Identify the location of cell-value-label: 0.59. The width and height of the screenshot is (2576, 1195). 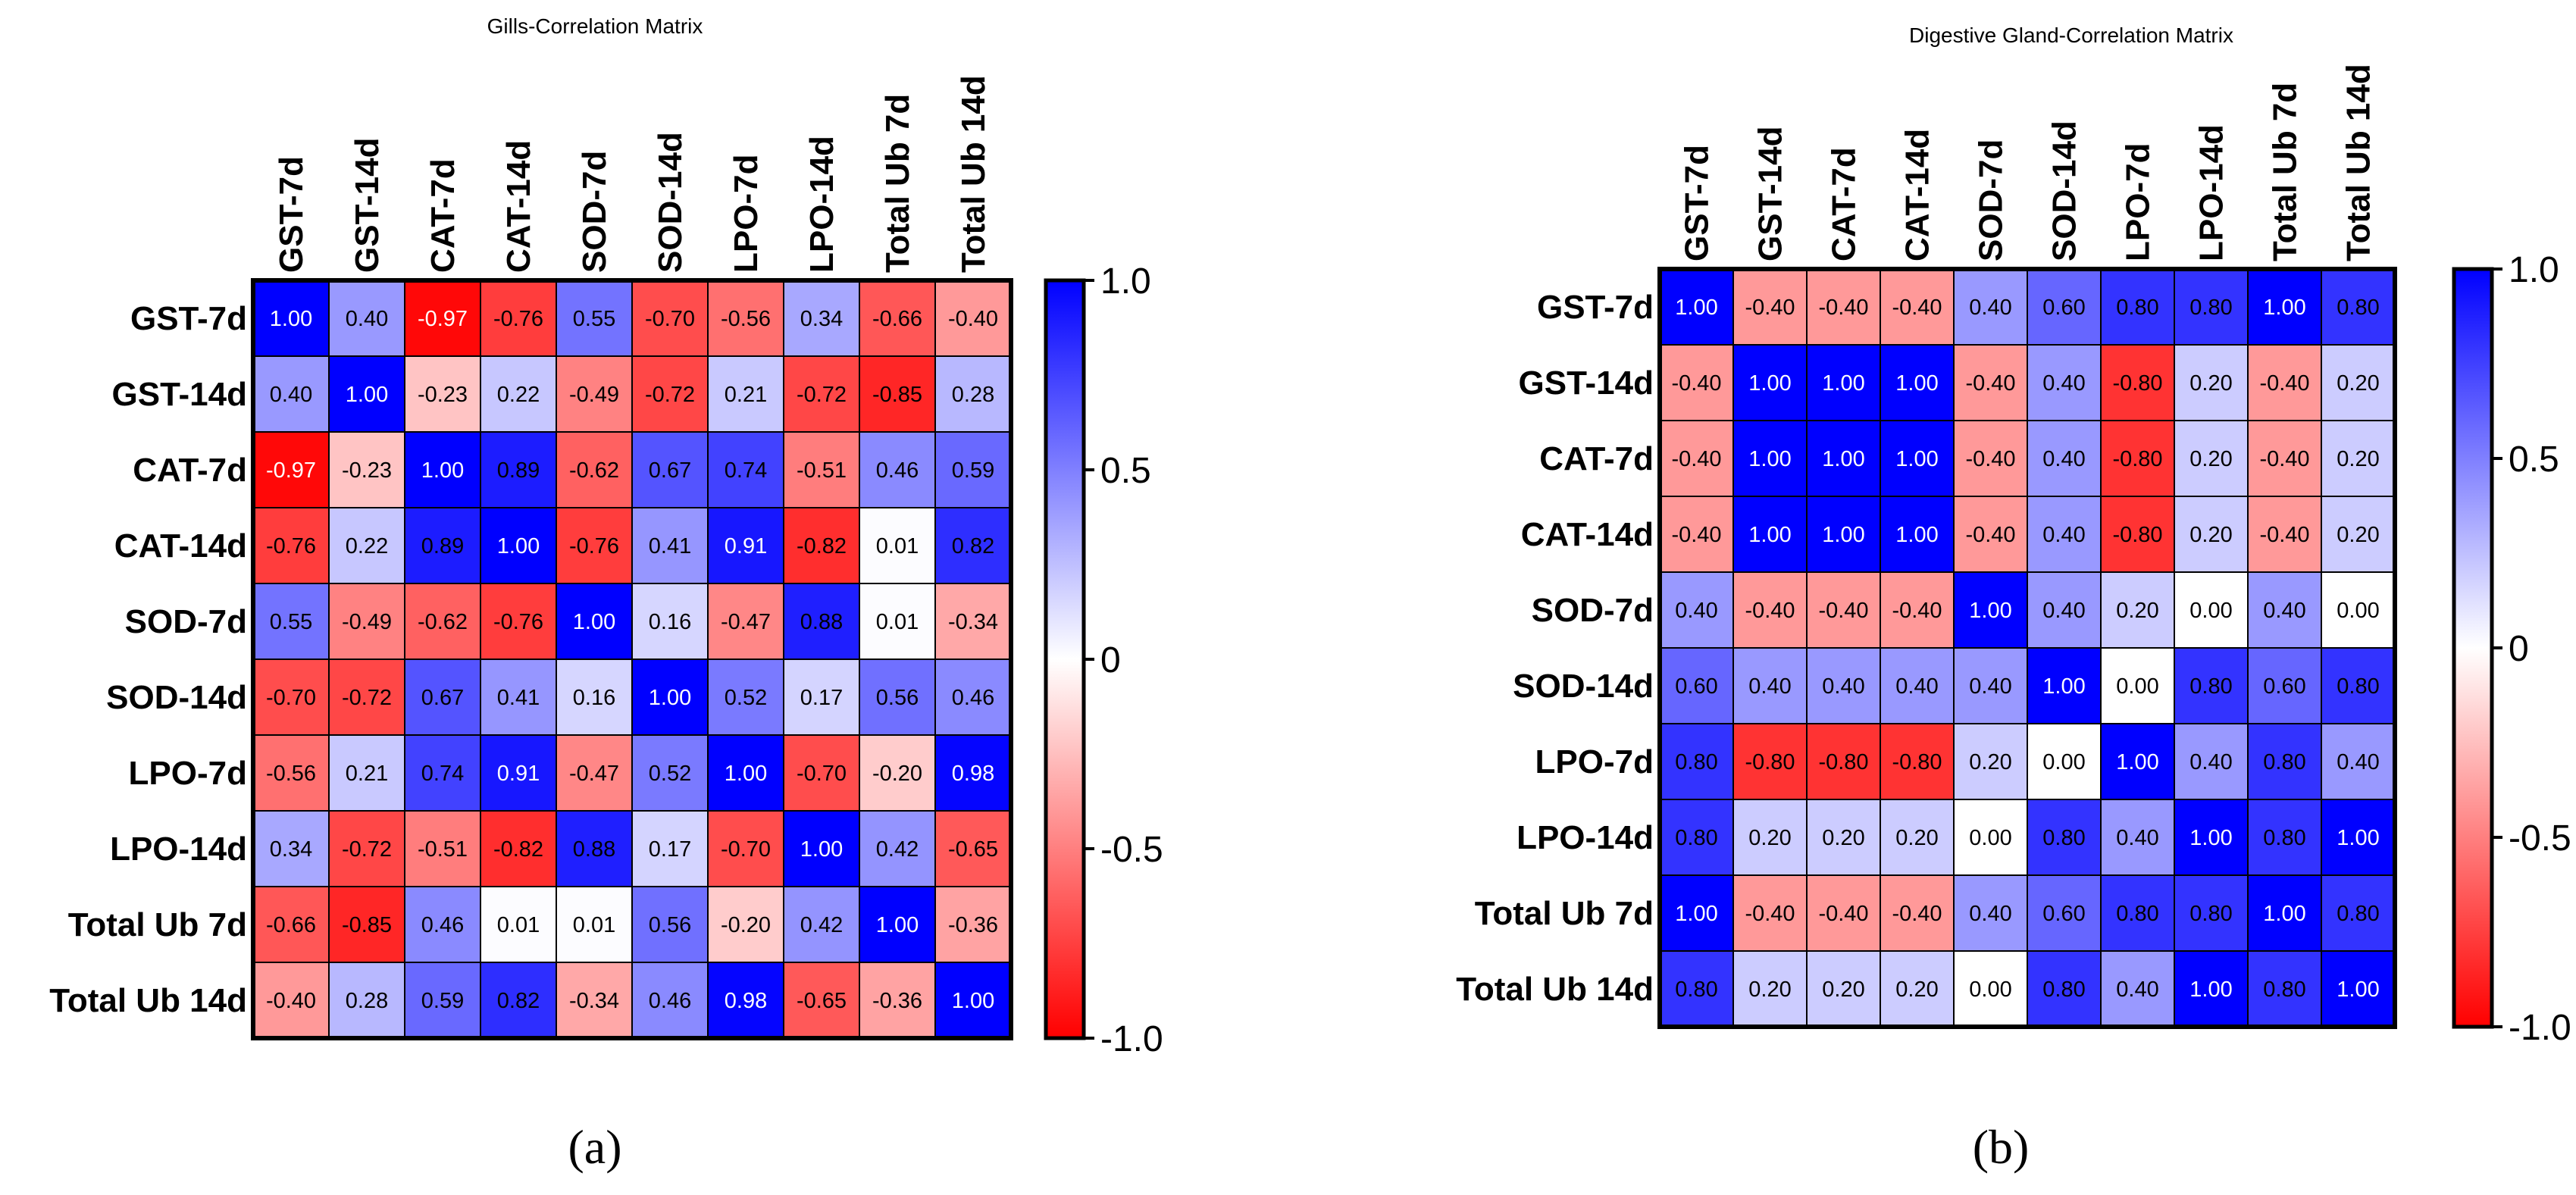
(443, 1001).